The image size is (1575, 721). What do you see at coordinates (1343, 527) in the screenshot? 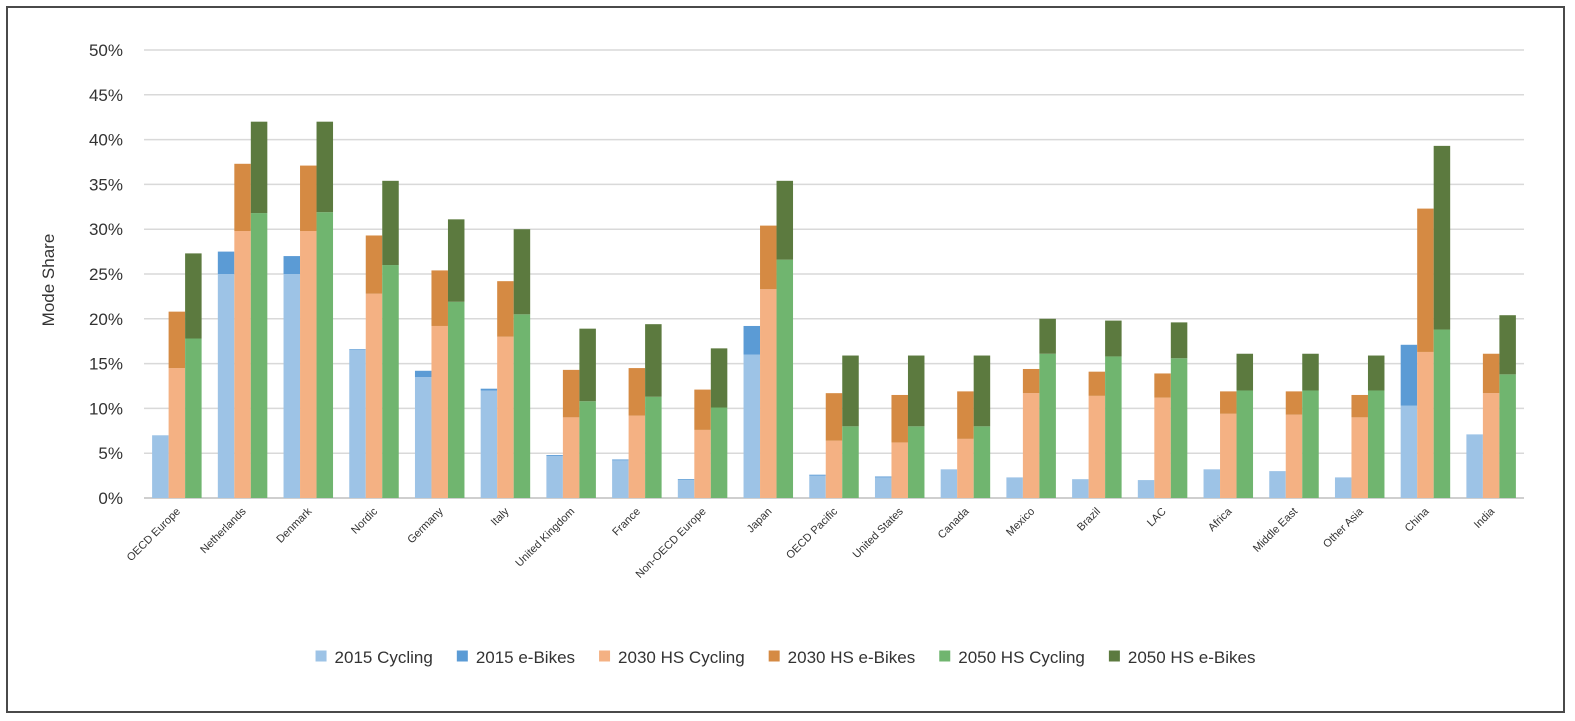
I see `x-tick-label: Other Asia` at bounding box center [1343, 527].